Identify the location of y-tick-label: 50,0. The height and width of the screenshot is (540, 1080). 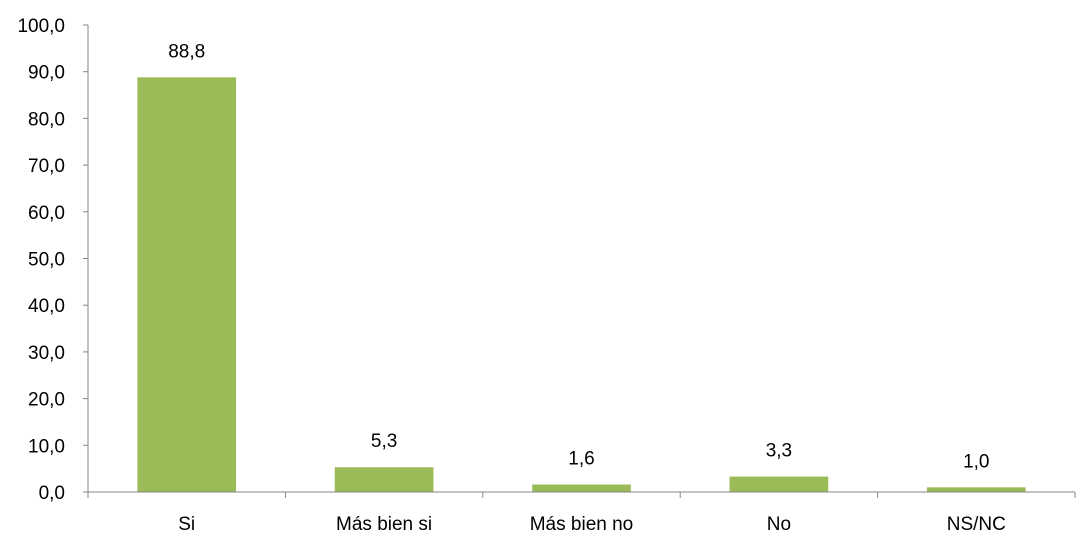
(46, 260).